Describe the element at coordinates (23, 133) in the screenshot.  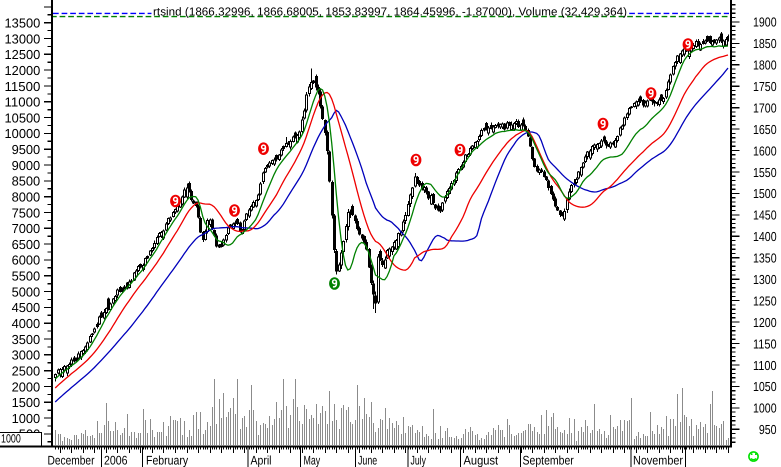
I see `svg-text: 10000` at that location.